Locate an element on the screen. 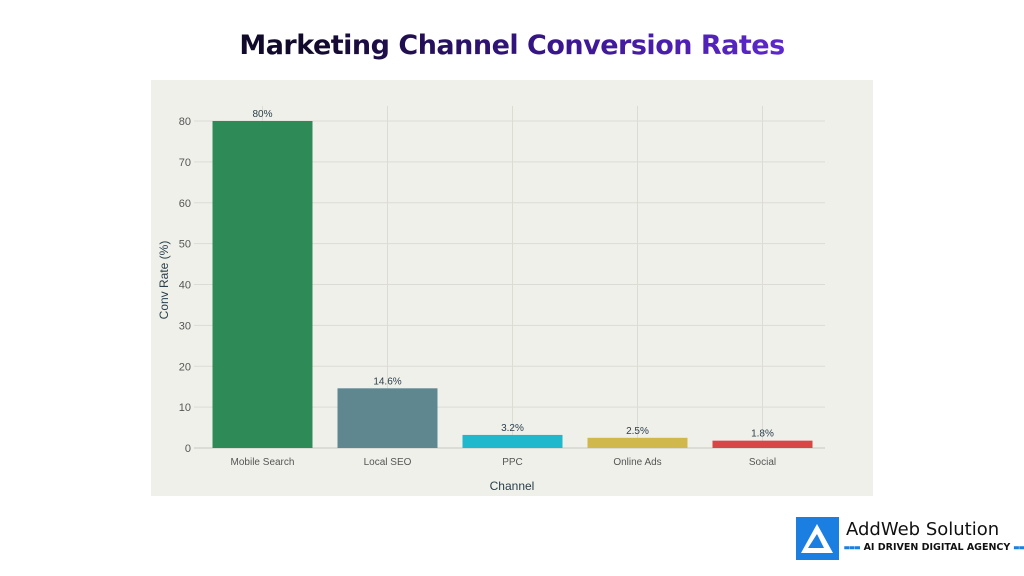 The width and height of the screenshot is (1024, 576). logo-tagline: ⩶ AI DRIVEN DIGITAL AGENCY ⩶ is located at coordinates (934, 547).